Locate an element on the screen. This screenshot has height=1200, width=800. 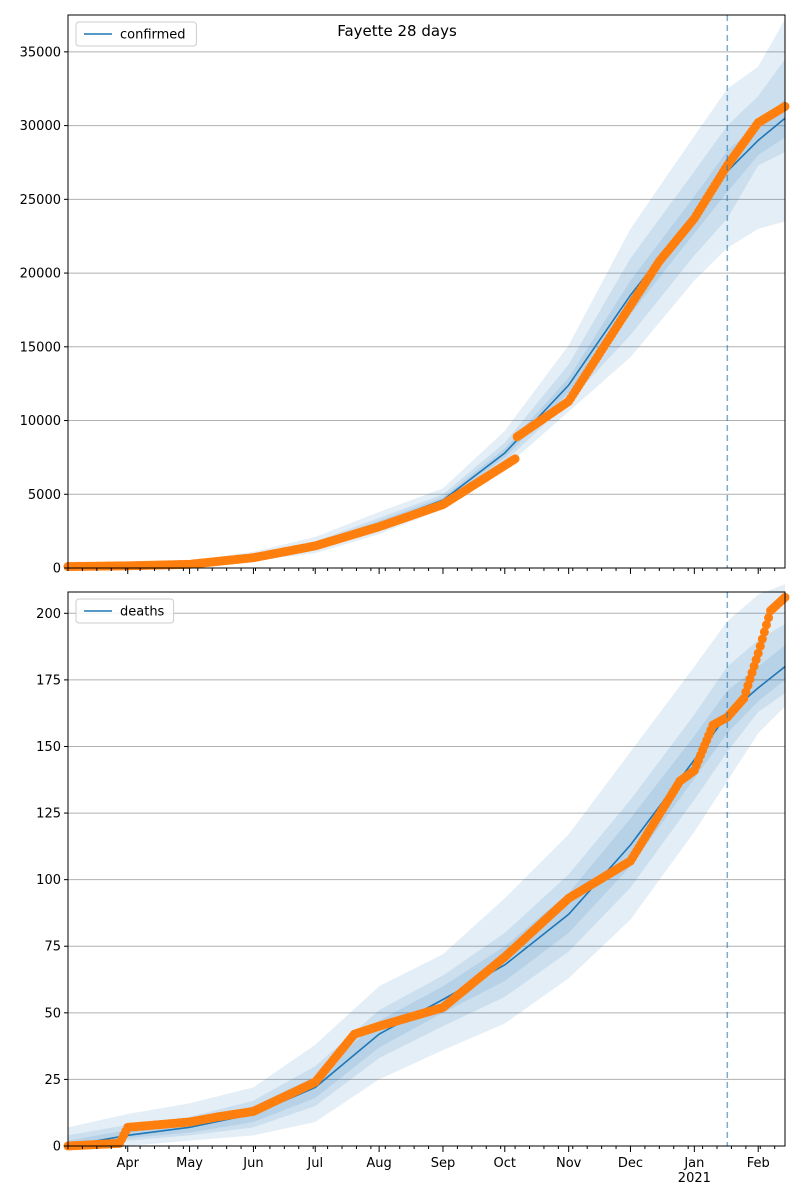
y-tick-label: 35000 is located at coordinates (40, 52).